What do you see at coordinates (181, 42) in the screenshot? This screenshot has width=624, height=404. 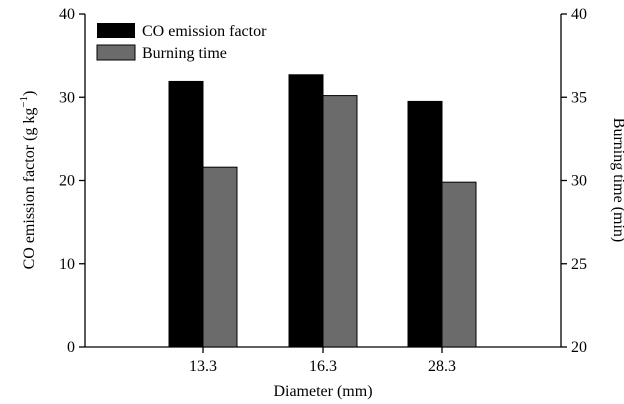 I see `legend: CO emission factor Burning time` at bounding box center [181, 42].